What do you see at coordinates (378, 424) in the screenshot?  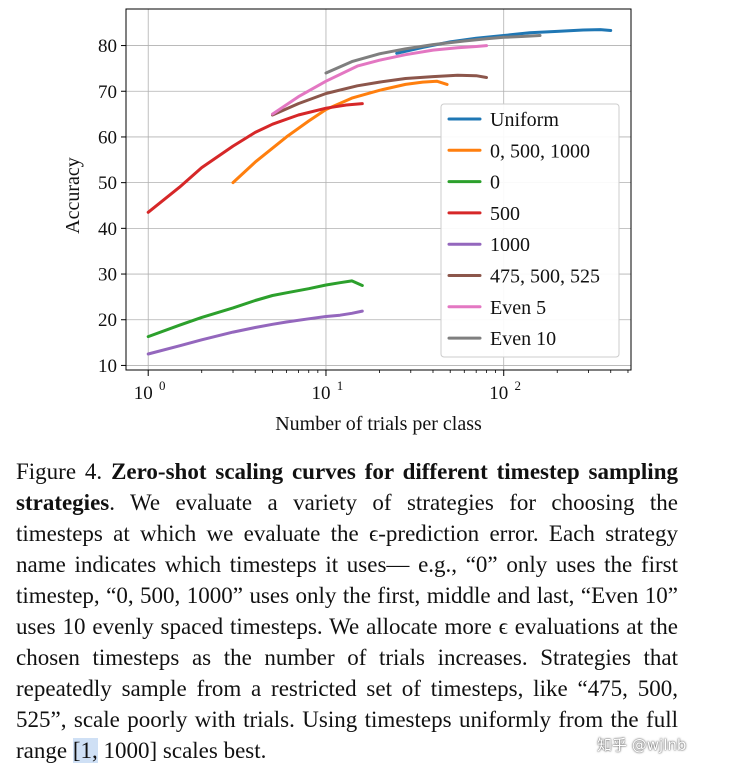 I see `x-axis-label: Number of trials per class` at bounding box center [378, 424].